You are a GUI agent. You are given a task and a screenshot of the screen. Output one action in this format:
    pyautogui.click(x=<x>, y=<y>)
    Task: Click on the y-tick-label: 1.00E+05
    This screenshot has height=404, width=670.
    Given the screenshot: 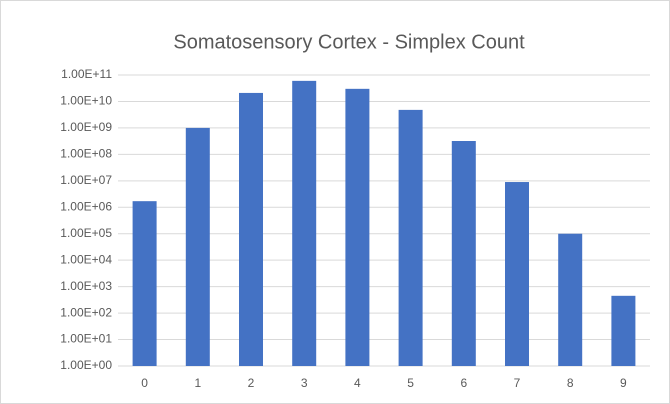 What is the action you would take?
    pyautogui.click(x=86, y=233)
    